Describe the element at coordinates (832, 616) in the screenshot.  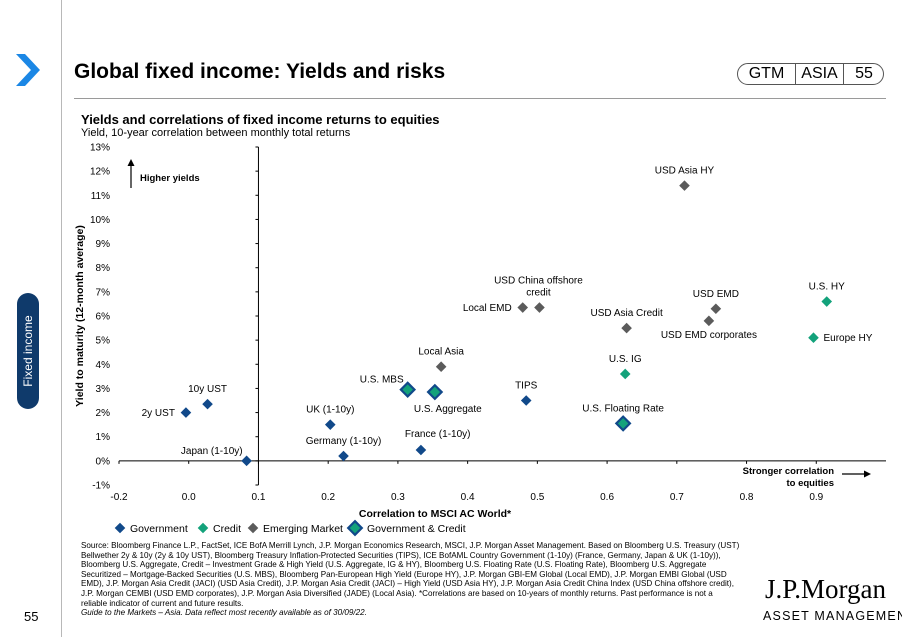
I see `asset-management-logo: ASSET MANAGEMENT` at that location.